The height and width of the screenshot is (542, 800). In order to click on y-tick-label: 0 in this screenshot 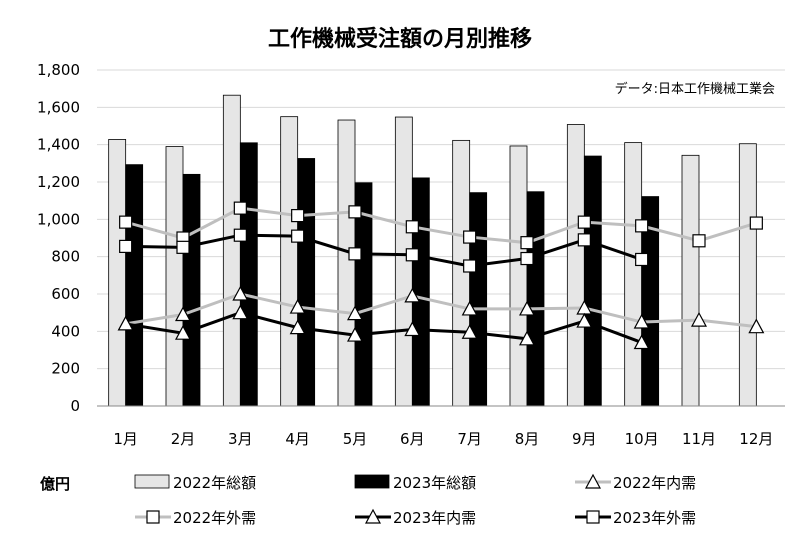, I will do `click(75, 406)`.